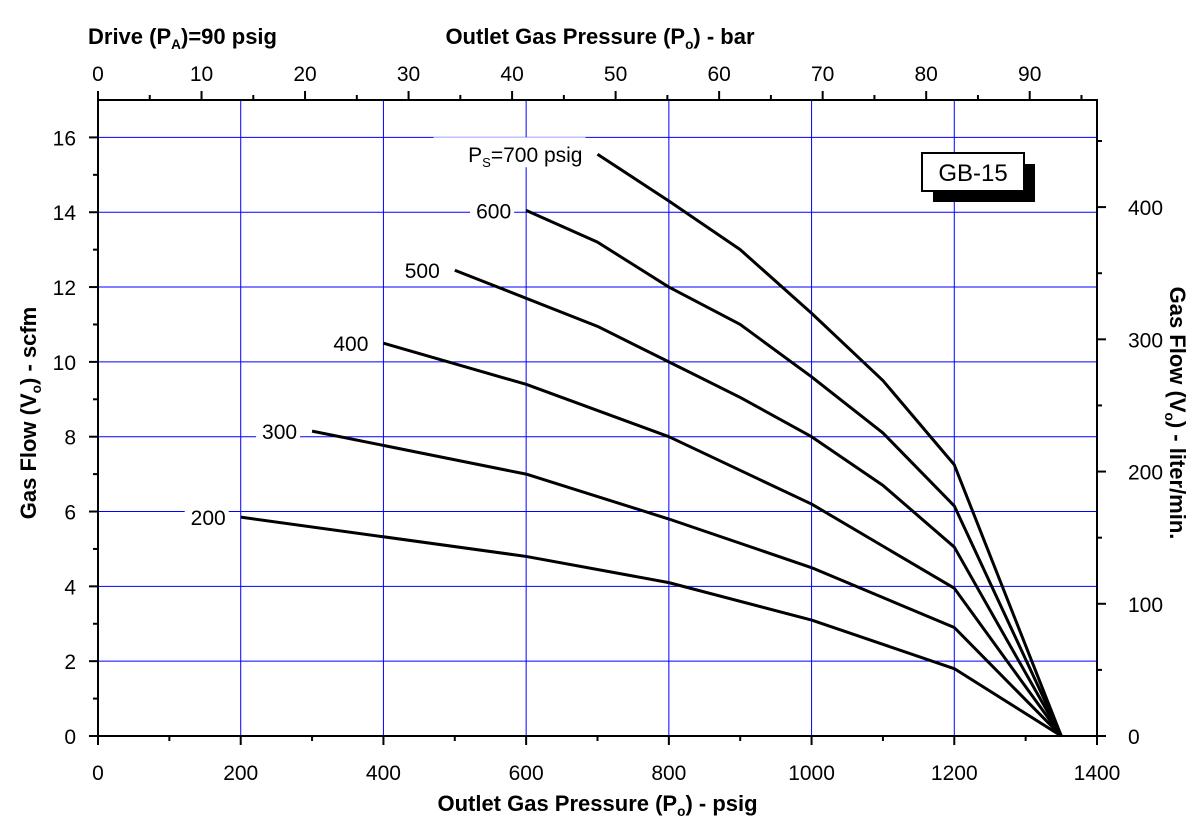  I want to click on curve-label-300: 300, so click(279, 432).